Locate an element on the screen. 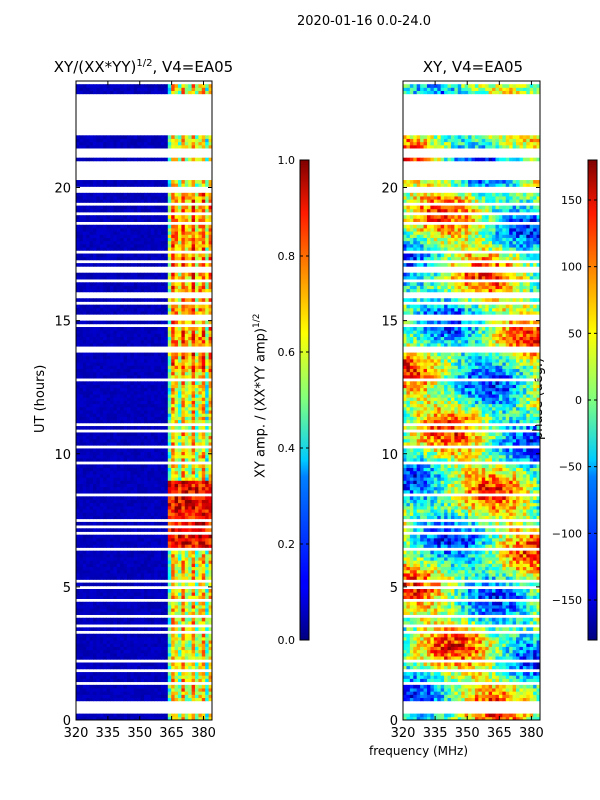 The image size is (600, 800). left-panel-xtick-label: 365 is located at coordinates (171, 733).